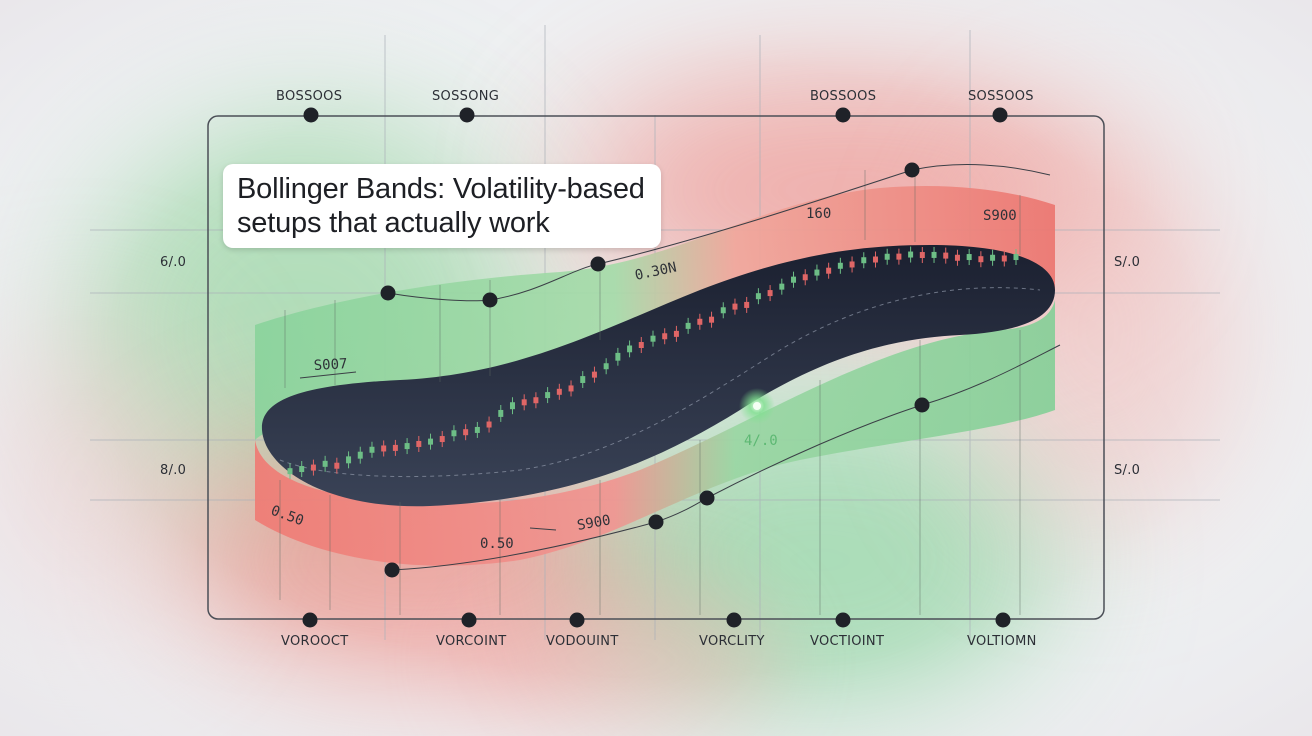 This screenshot has width=1312, height=736. Describe the element at coordinates (582, 641) in the screenshot. I see `bottom-label: VODOUINT` at that location.